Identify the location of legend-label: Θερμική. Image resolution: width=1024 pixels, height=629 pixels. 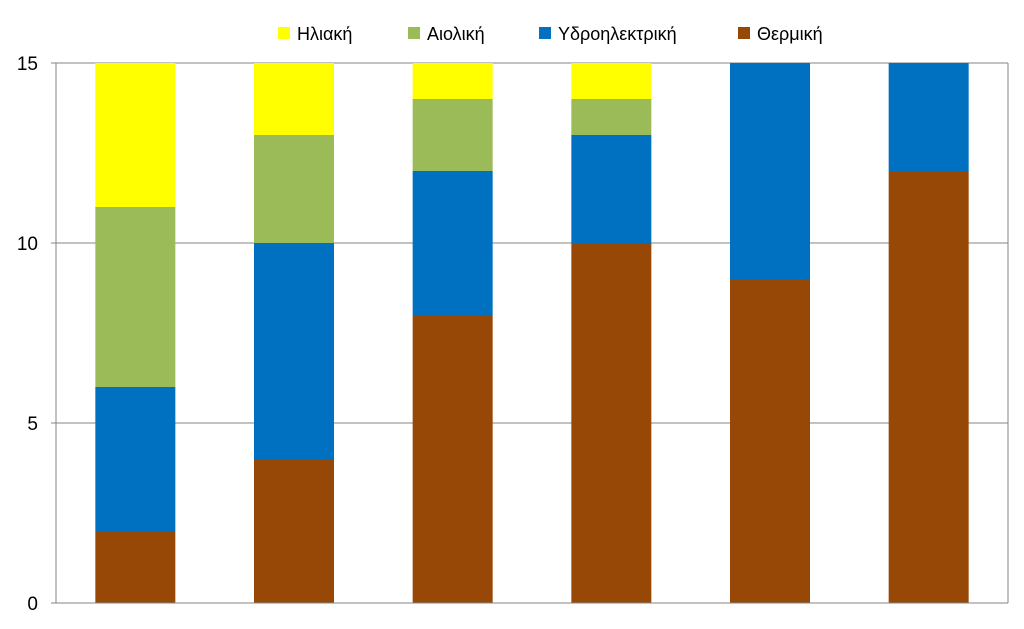
(790, 34).